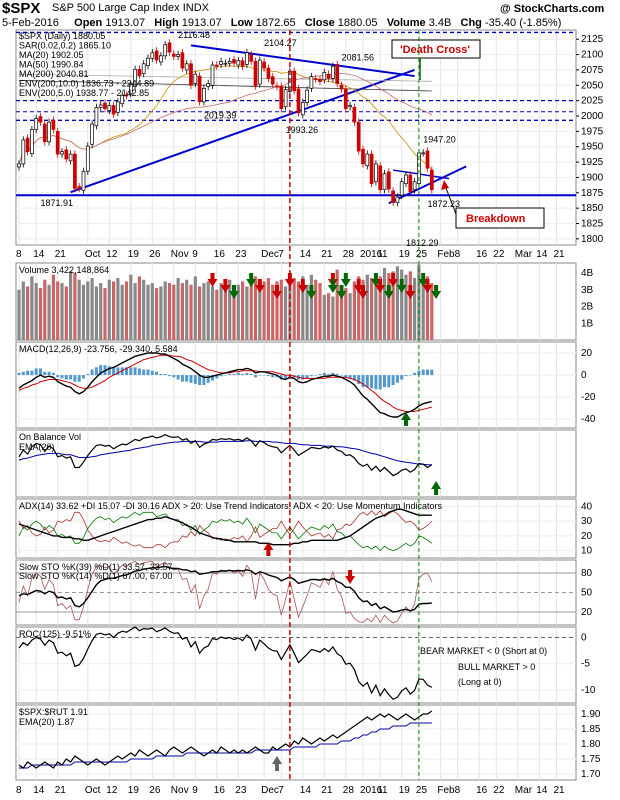 The width and height of the screenshot is (620, 800). I want to click on price-tick-label: 1850, so click(592, 208).